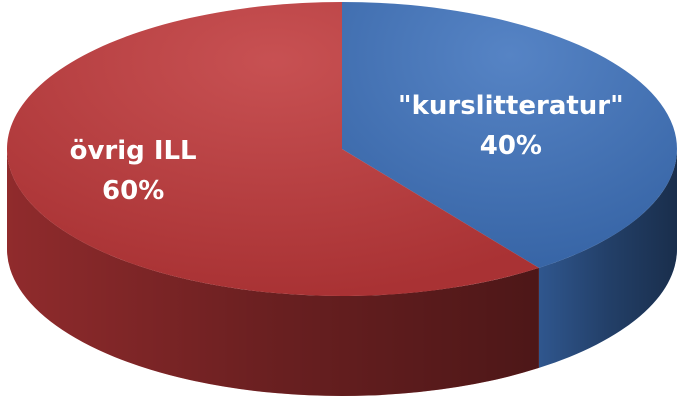 The width and height of the screenshot is (677, 403). What do you see at coordinates (511, 106) in the screenshot?
I see `slice-label: "kurslitteratur"` at bounding box center [511, 106].